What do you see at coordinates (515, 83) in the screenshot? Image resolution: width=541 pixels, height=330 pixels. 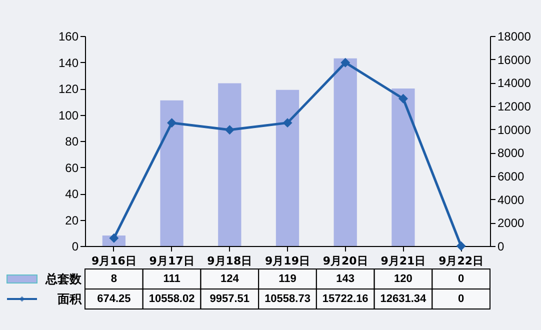 I see `y2-tick-label: 14000` at bounding box center [515, 83].